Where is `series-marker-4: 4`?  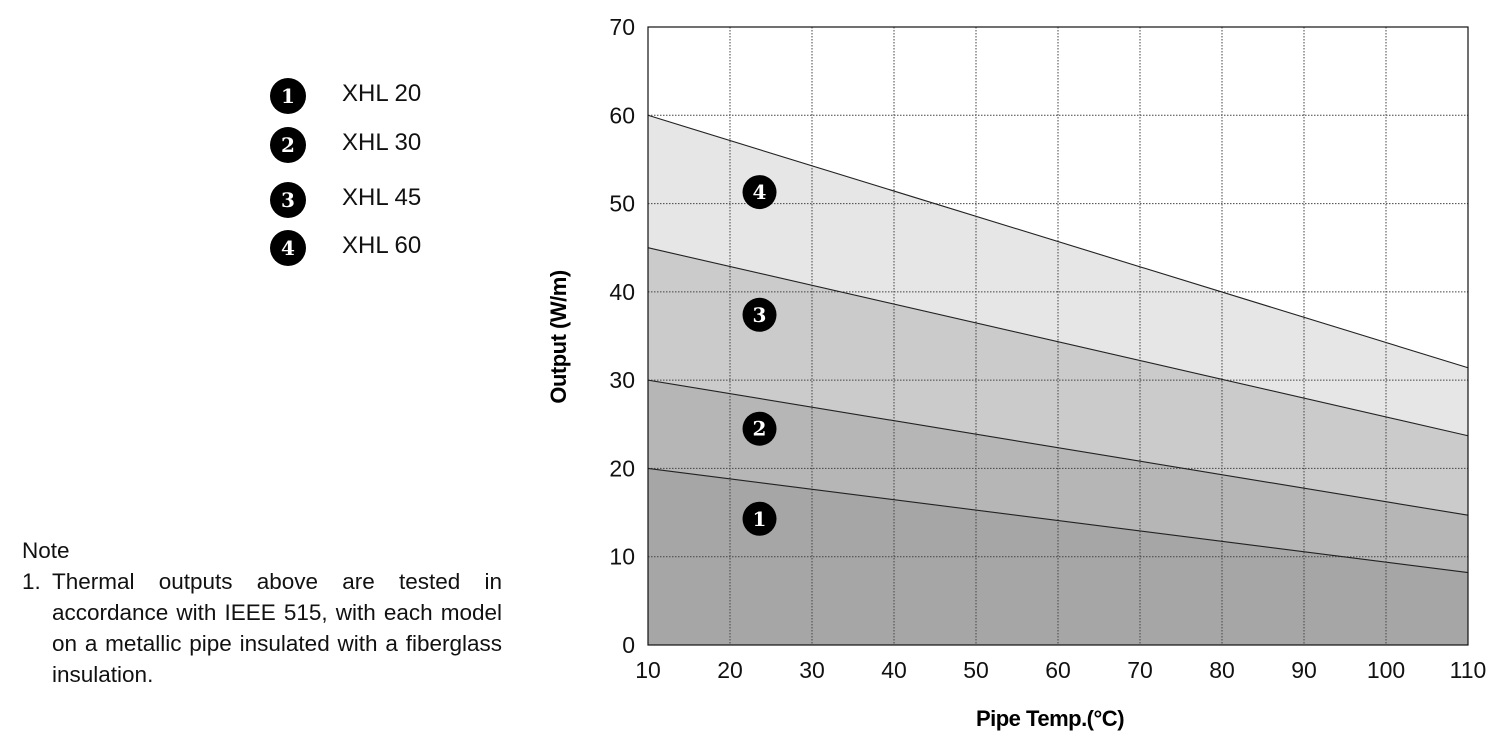 series-marker-4: 4 is located at coordinates (759, 192).